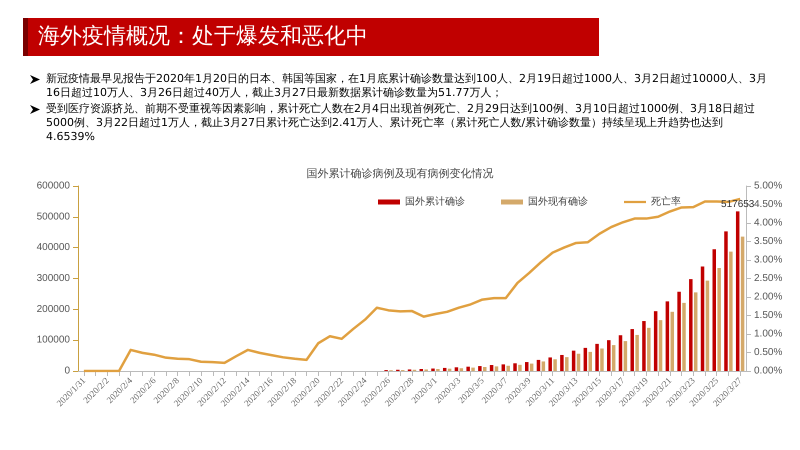 This screenshot has width=800, height=450. What do you see at coordinates (768, 371) in the screenshot?
I see `y2-tick-label: 0.00%` at bounding box center [768, 371].